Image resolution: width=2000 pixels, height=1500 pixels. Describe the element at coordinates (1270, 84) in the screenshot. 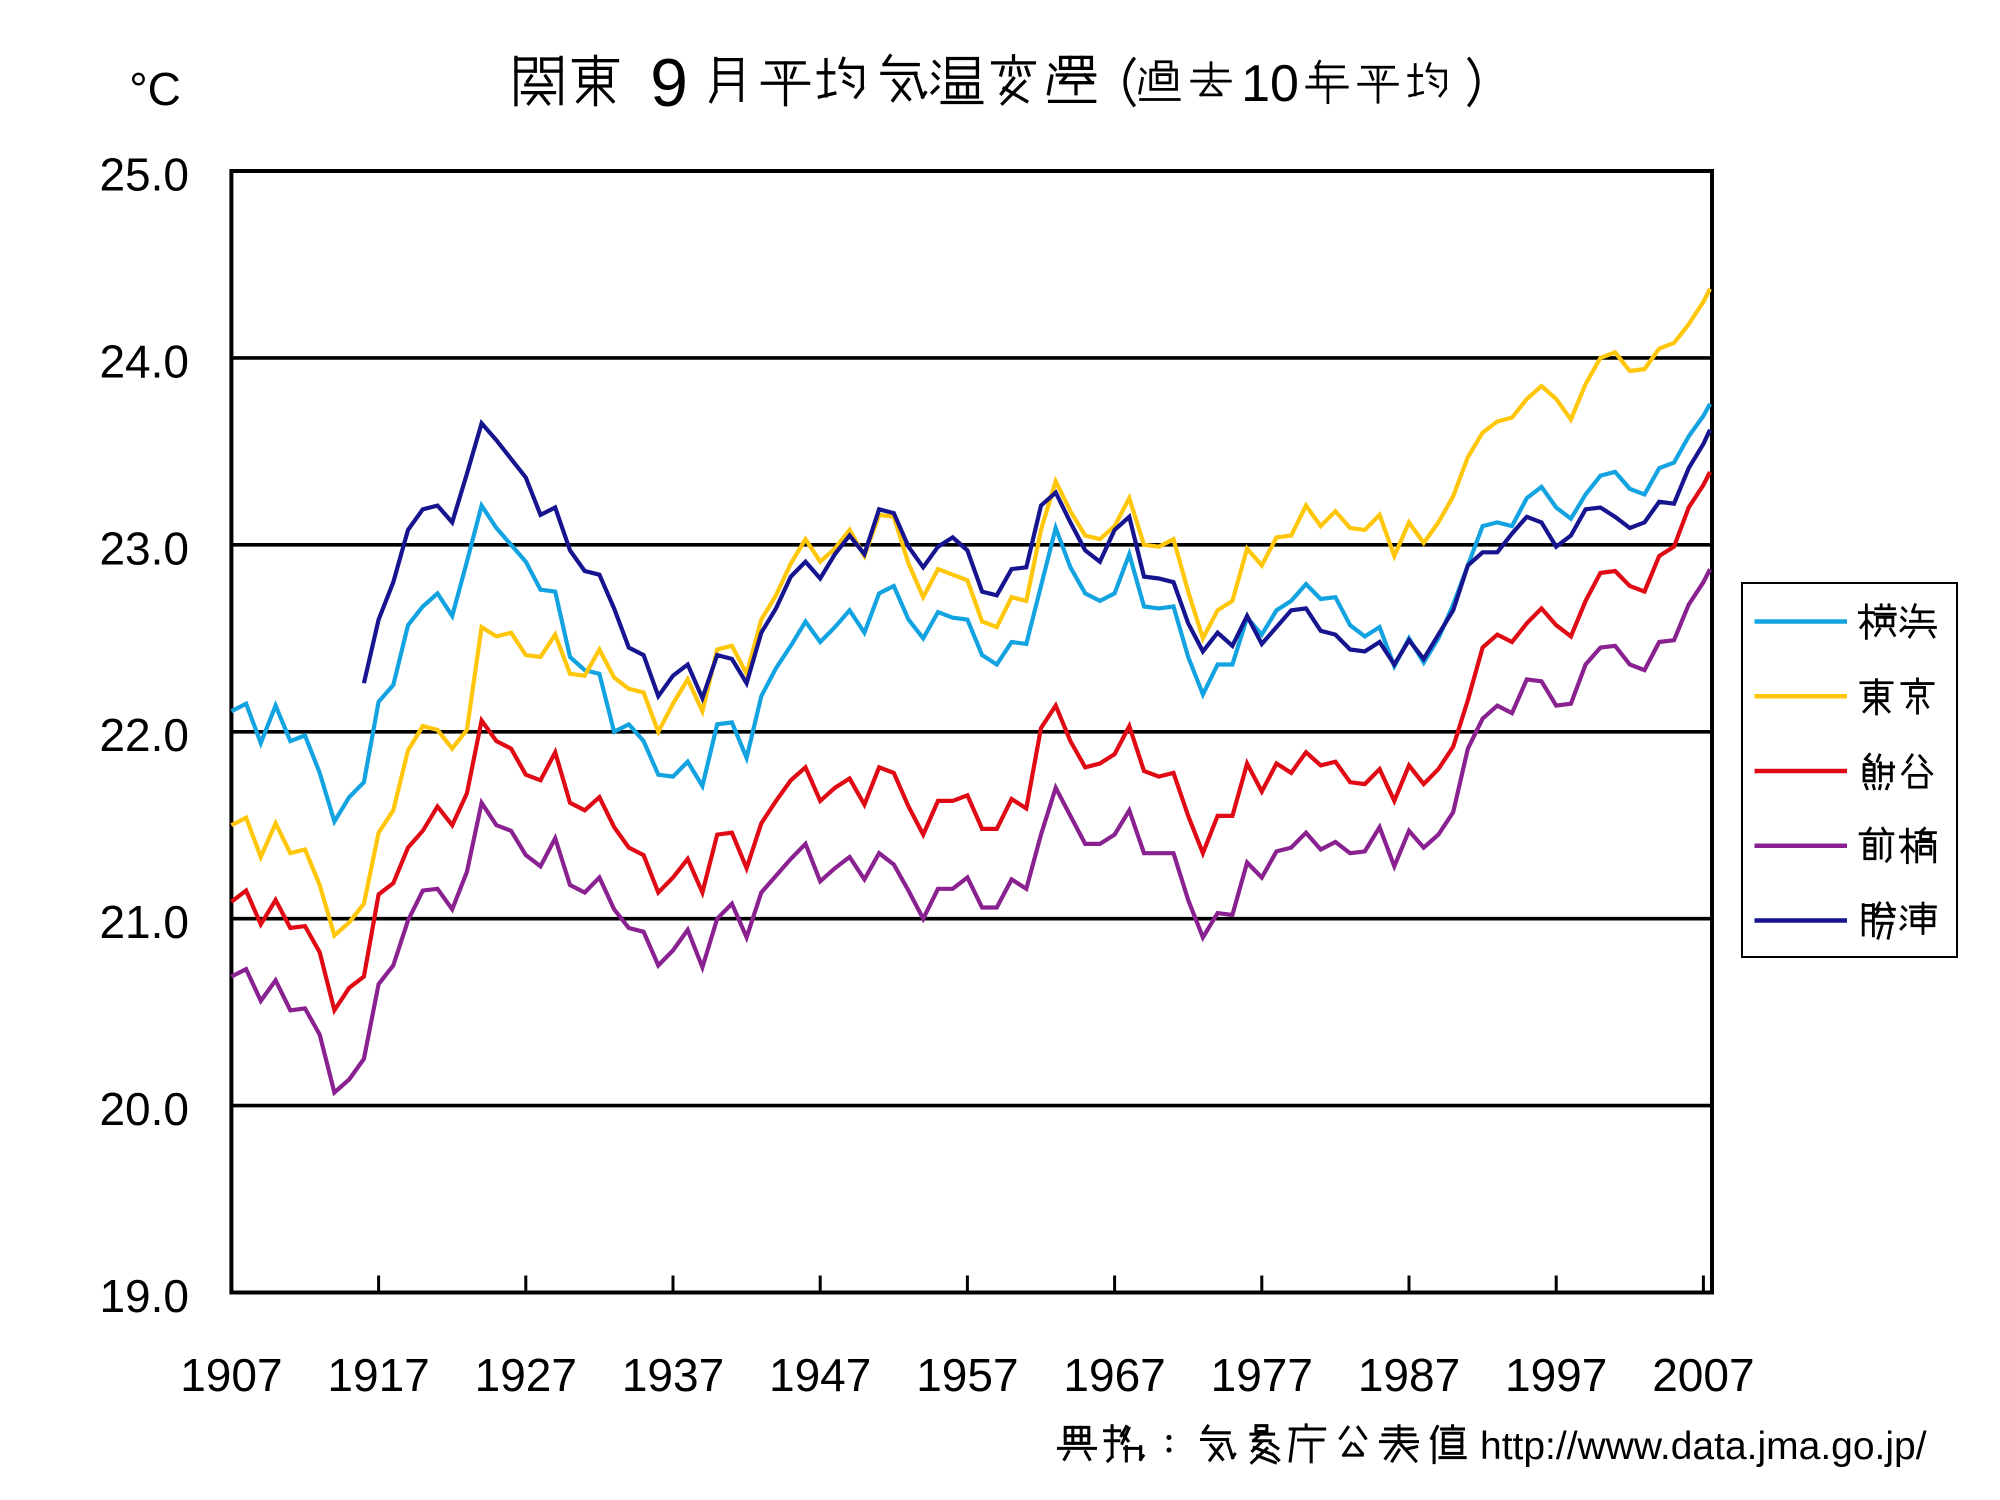

I see `svg-text: 10` at that location.